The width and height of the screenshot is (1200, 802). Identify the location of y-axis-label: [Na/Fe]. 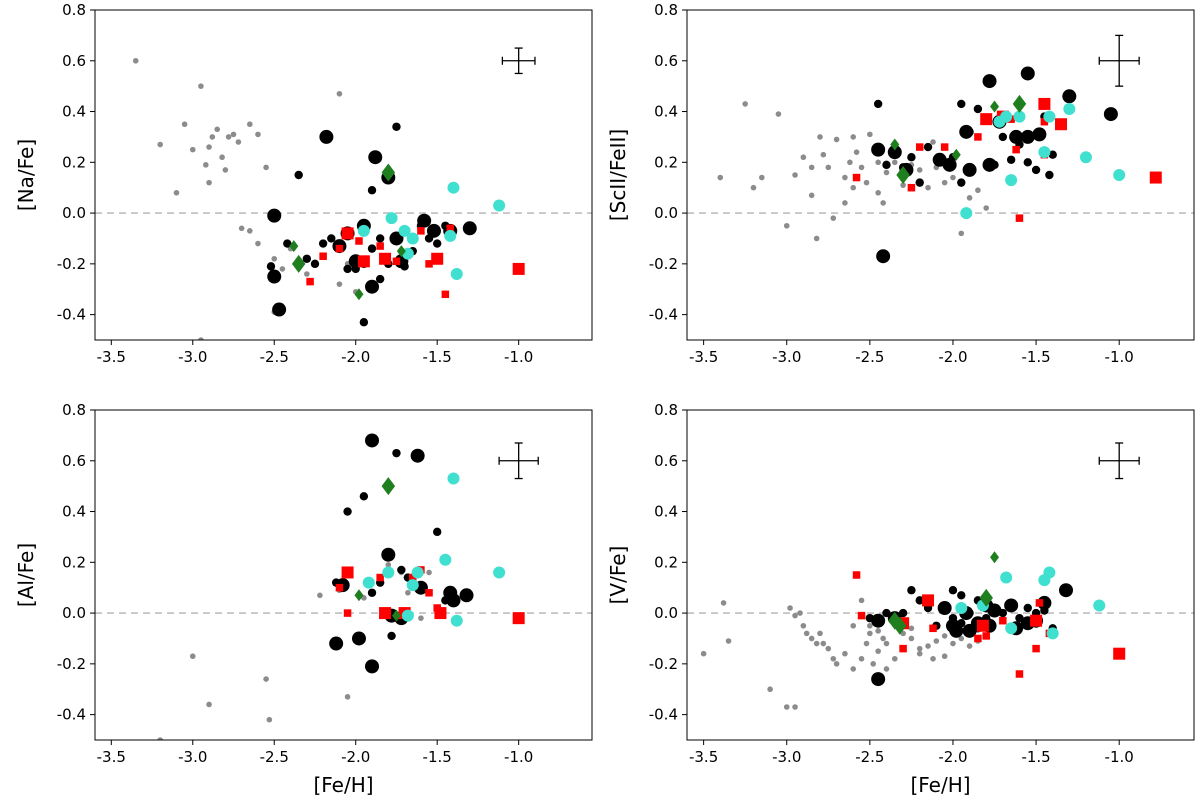
(26, 175).